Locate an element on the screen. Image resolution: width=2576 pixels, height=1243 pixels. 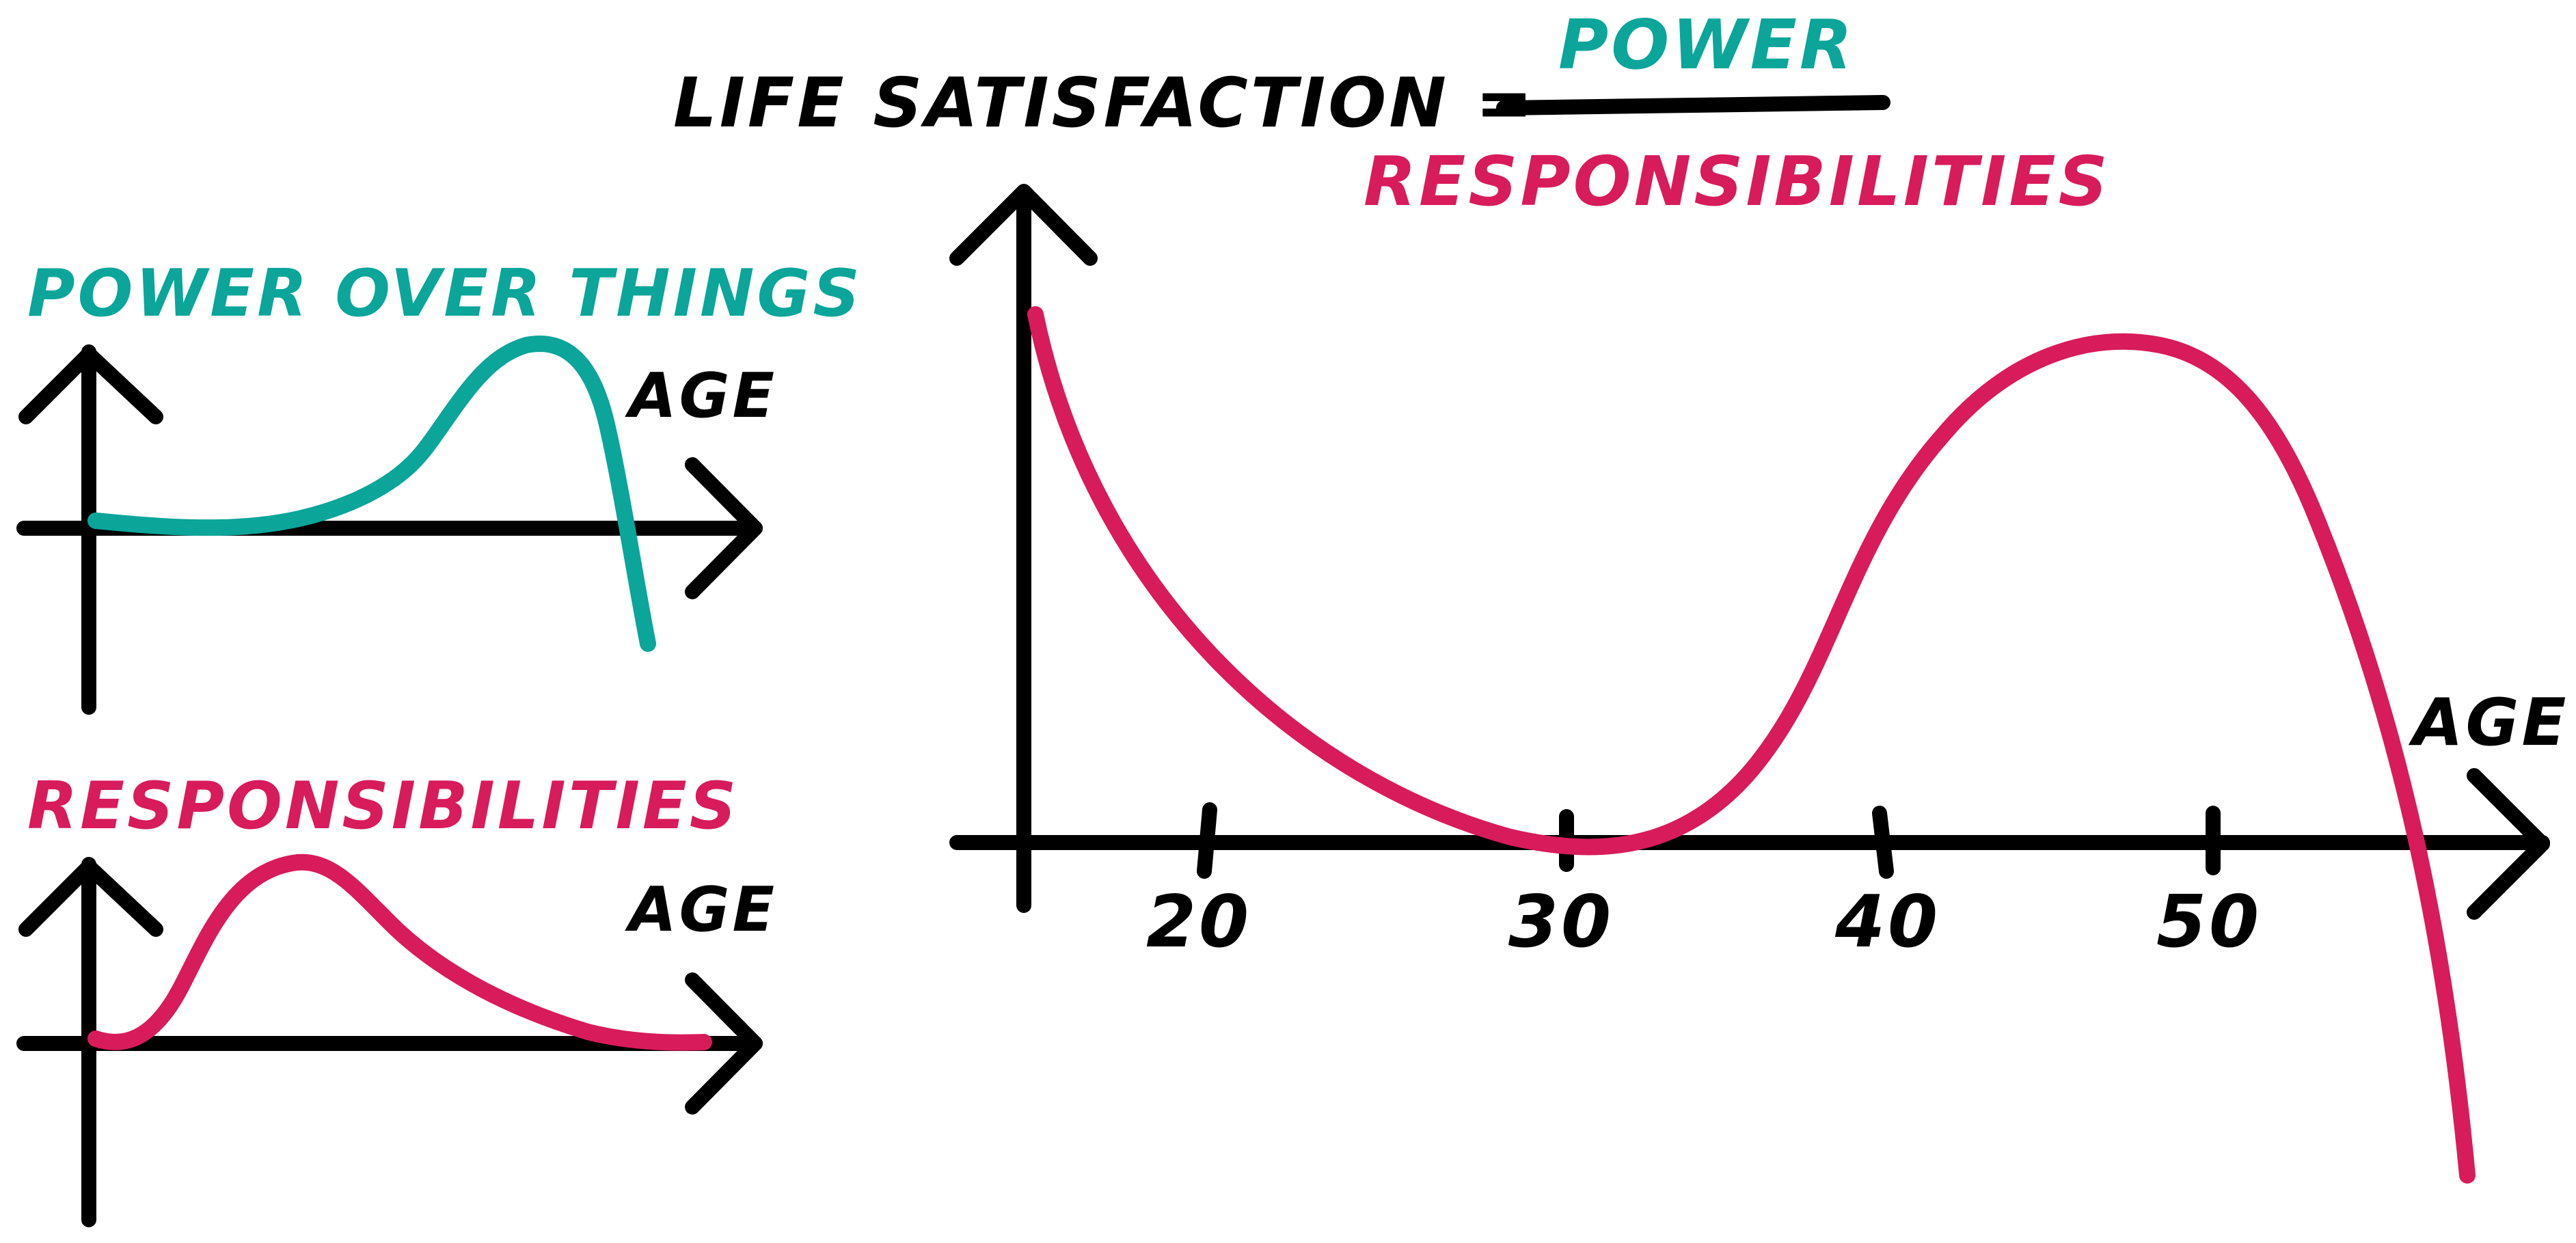
resp-age-label: AGE is located at coordinates (701, 910).